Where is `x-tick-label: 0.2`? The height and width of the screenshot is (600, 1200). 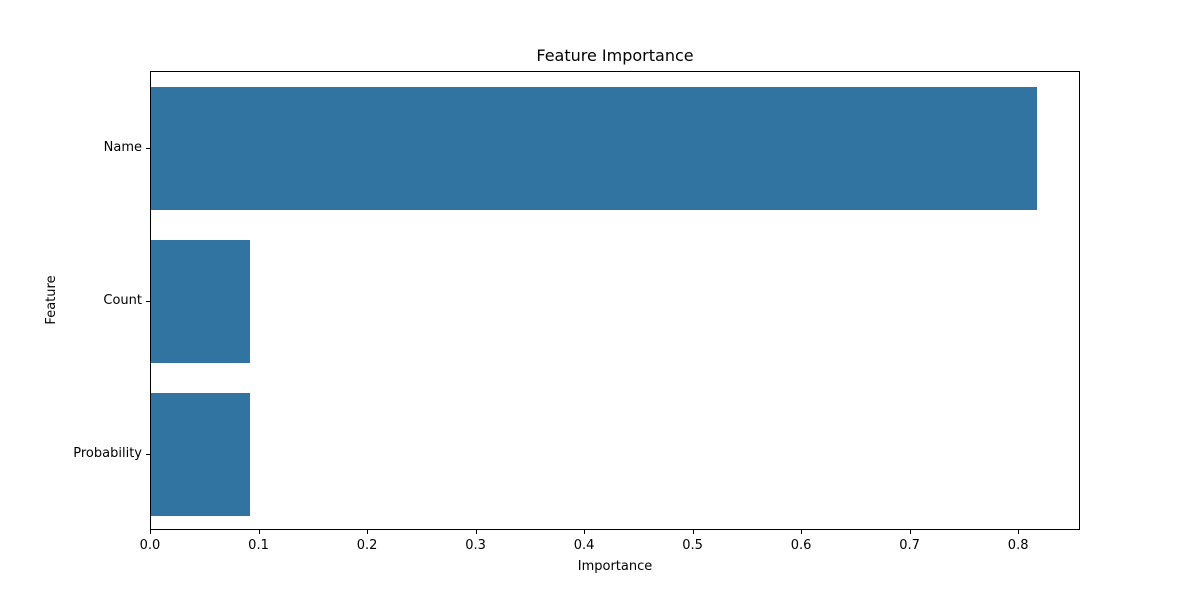
x-tick-label: 0.2 is located at coordinates (367, 545).